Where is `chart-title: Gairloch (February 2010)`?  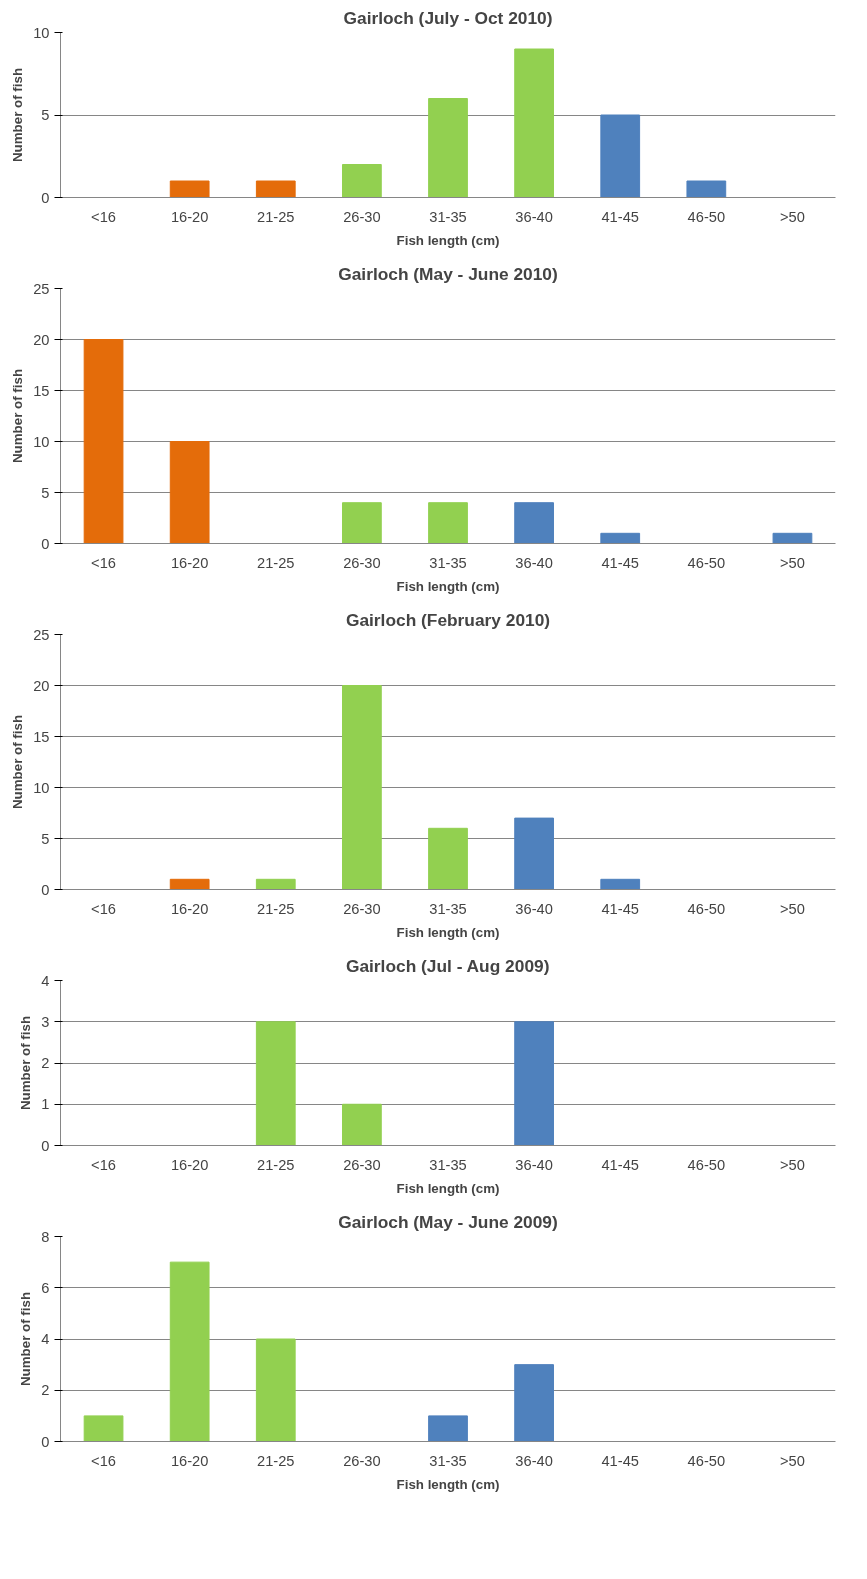 chart-title: Gairloch (February 2010) is located at coordinates (448, 619).